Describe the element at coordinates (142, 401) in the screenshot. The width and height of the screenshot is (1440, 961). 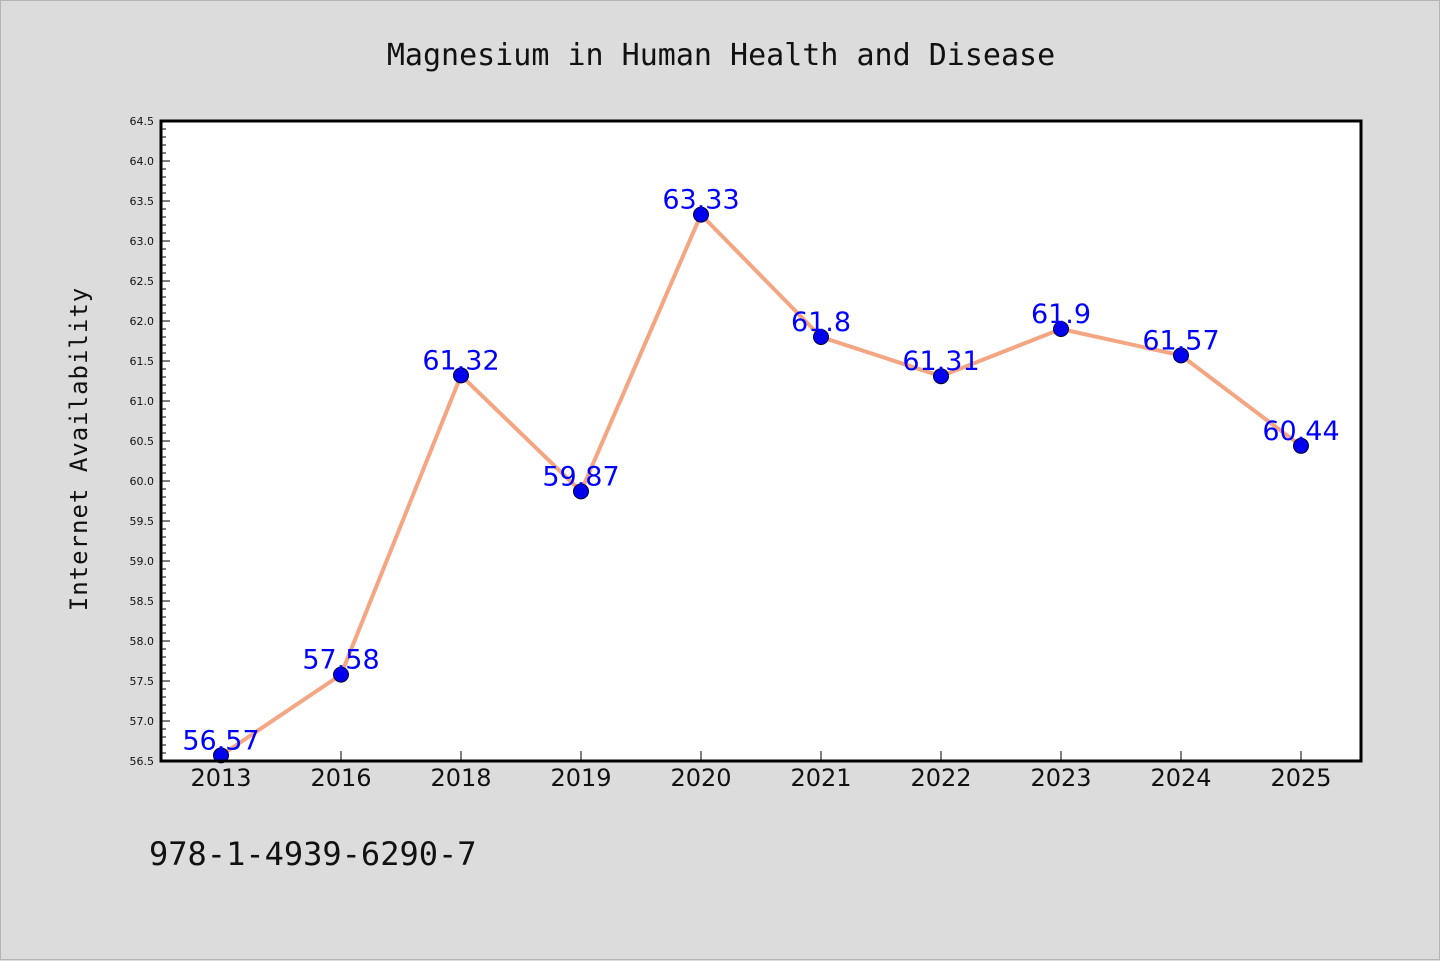
I see `y-tick-label: 61.0` at that location.